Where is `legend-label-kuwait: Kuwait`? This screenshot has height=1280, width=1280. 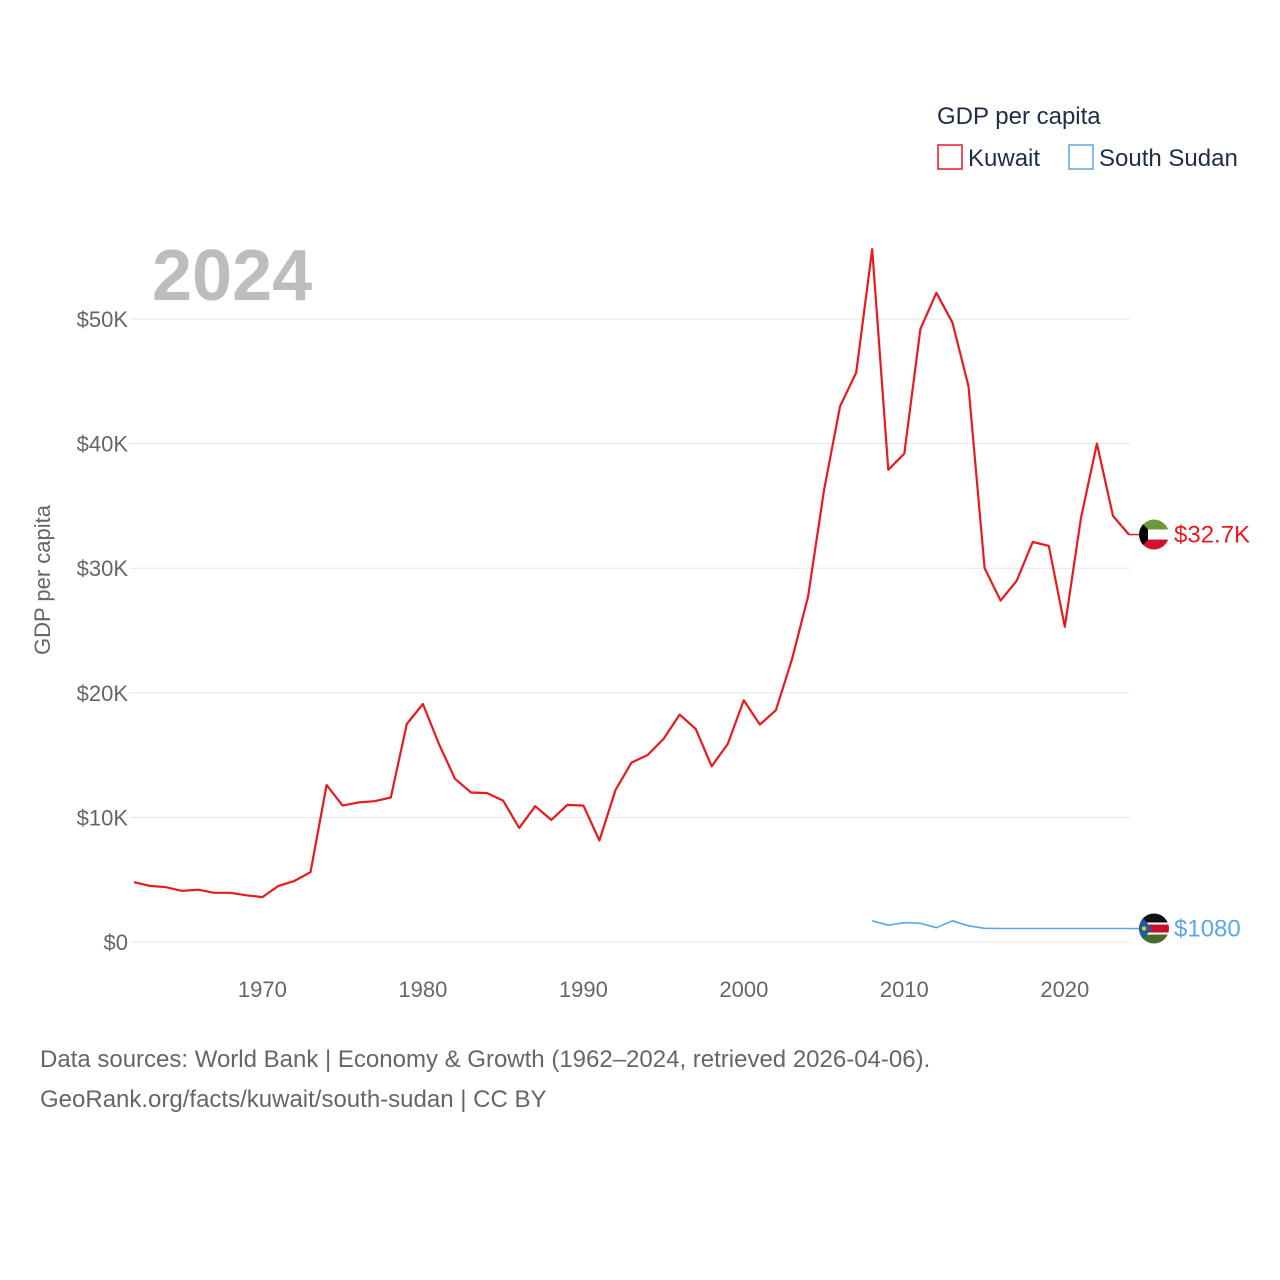
legend-label-kuwait: Kuwait is located at coordinates (1004, 158).